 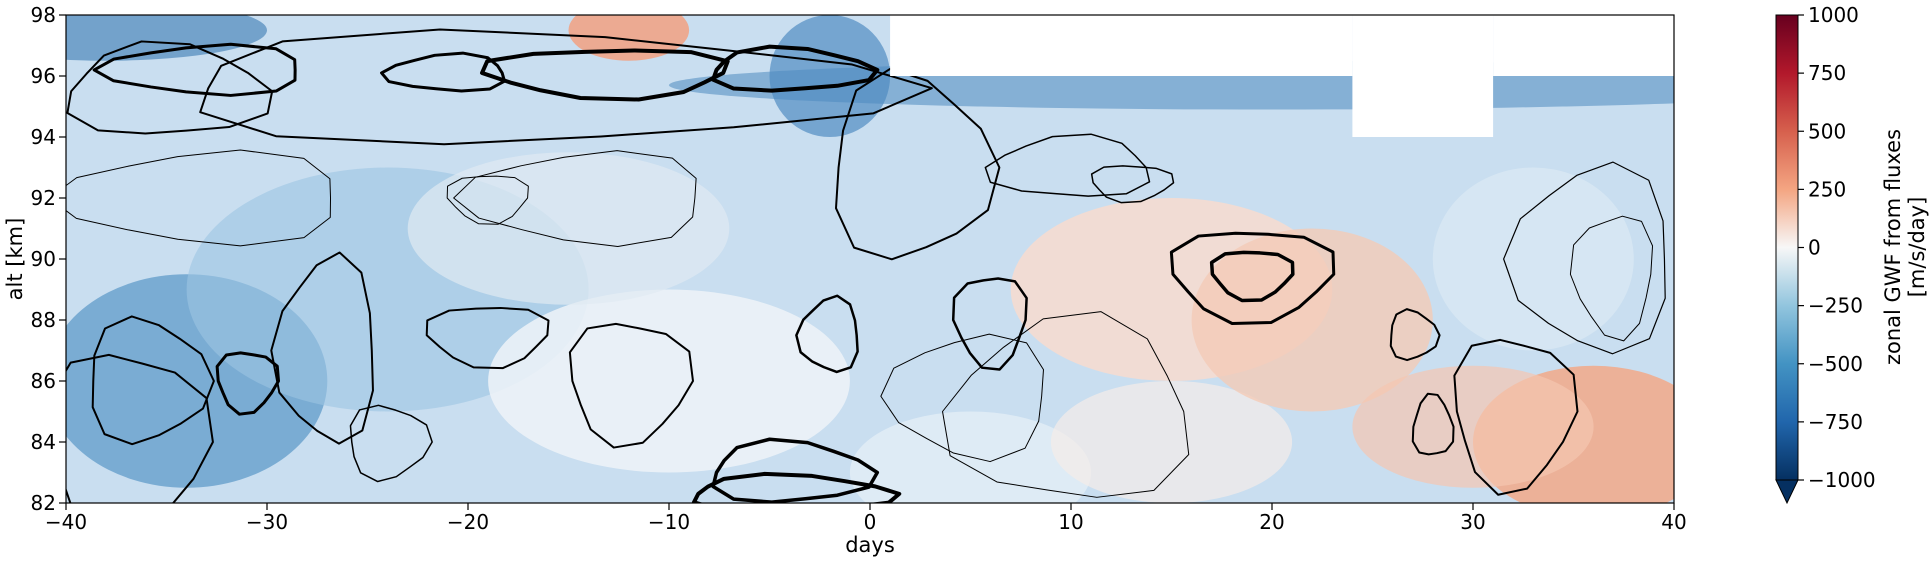 I want to click on x-tick-label: −10, so click(x=669, y=522).